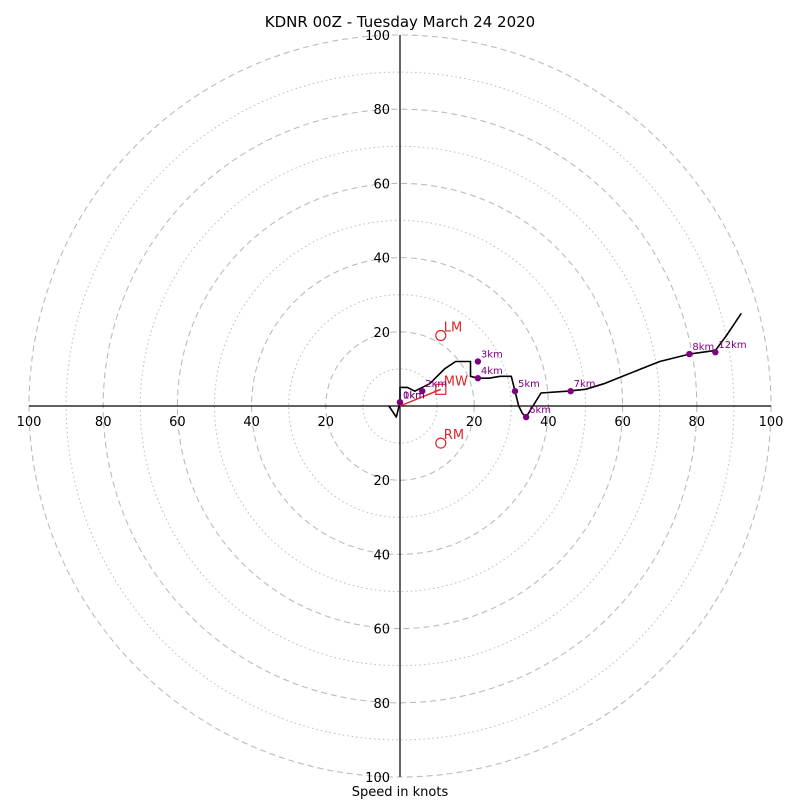 The width and height of the screenshot is (800, 800). What do you see at coordinates (456, 381) in the screenshot?
I see `mw-label: MW` at bounding box center [456, 381].